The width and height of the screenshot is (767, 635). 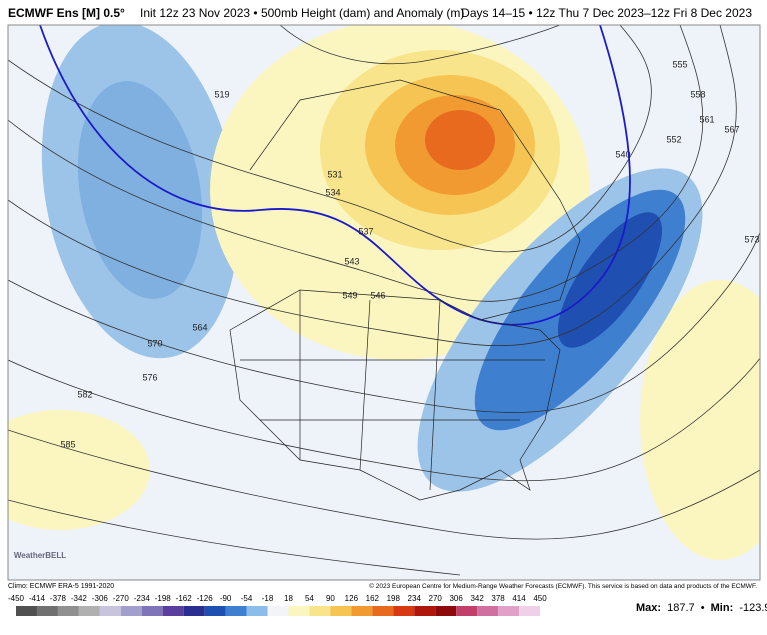 What do you see at coordinates (154, 343) in the screenshot?
I see `contour-label: 570` at bounding box center [154, 343].